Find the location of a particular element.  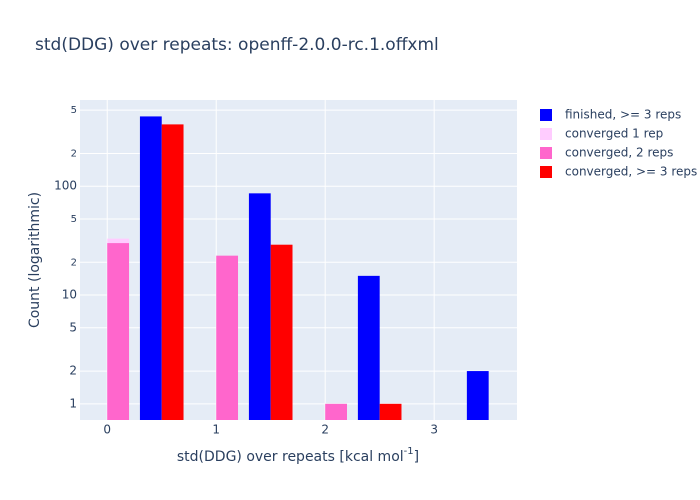

legend-label: converged, 2 reps is located at coordinates (619, 153).